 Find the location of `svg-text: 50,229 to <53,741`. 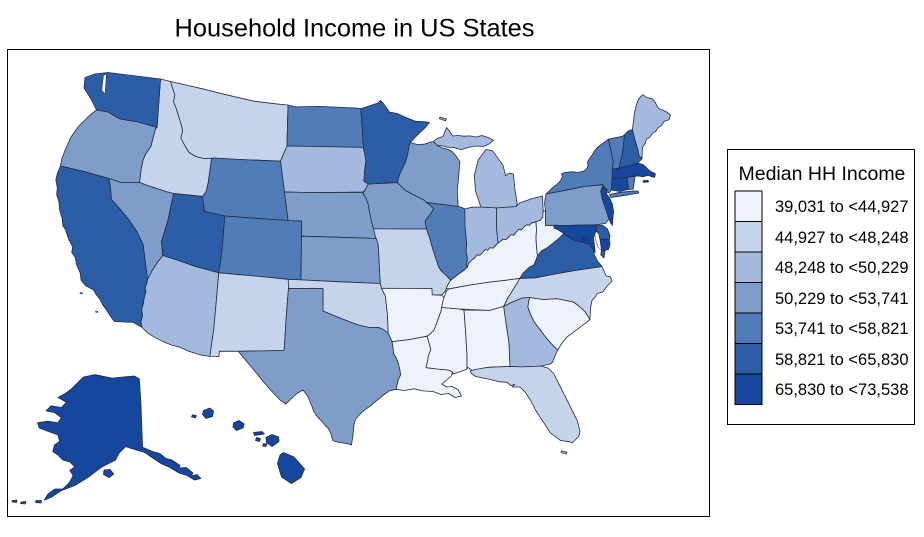

svg-text: 50,229 to <53,741 is located at coordinates (842, 299).